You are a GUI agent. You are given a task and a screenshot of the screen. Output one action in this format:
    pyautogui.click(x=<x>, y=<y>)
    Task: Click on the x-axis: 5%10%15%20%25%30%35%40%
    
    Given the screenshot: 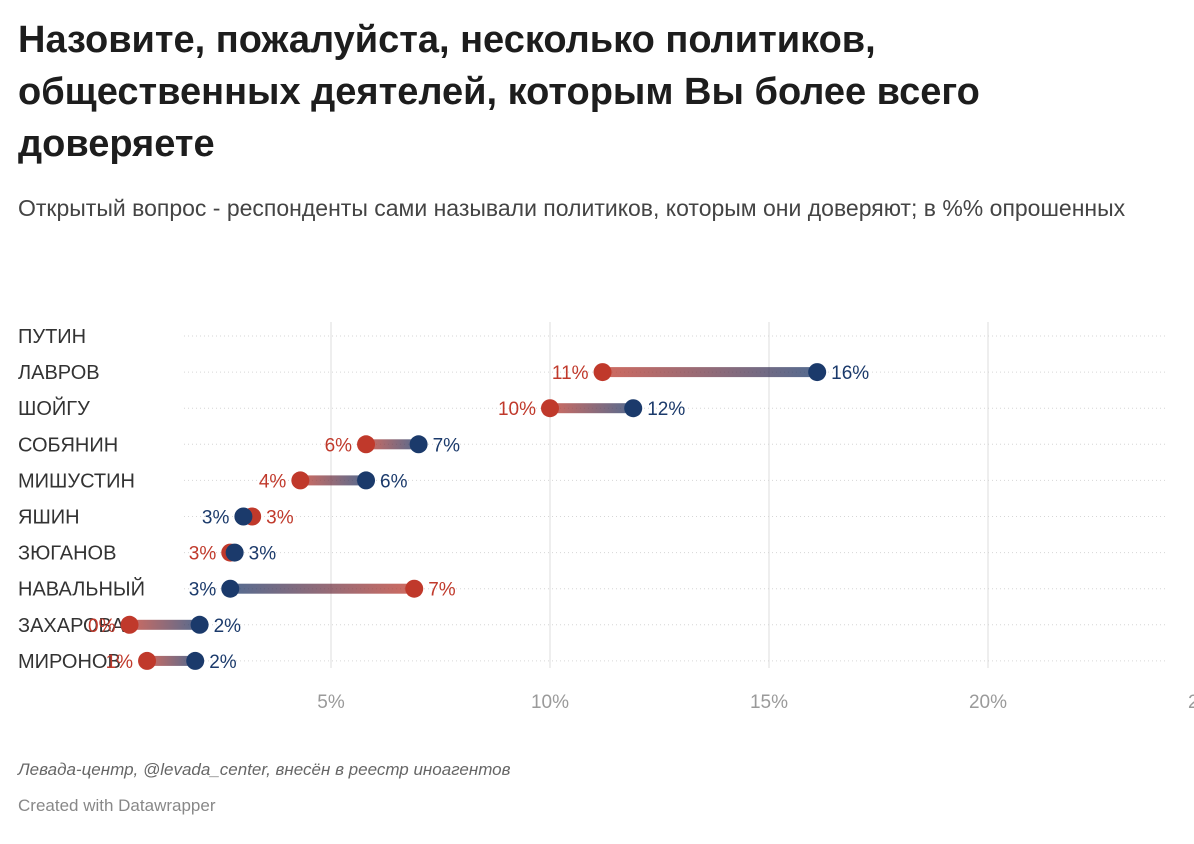 What is the action you would take?
    pyautogui.click(x=755, y=702)
    